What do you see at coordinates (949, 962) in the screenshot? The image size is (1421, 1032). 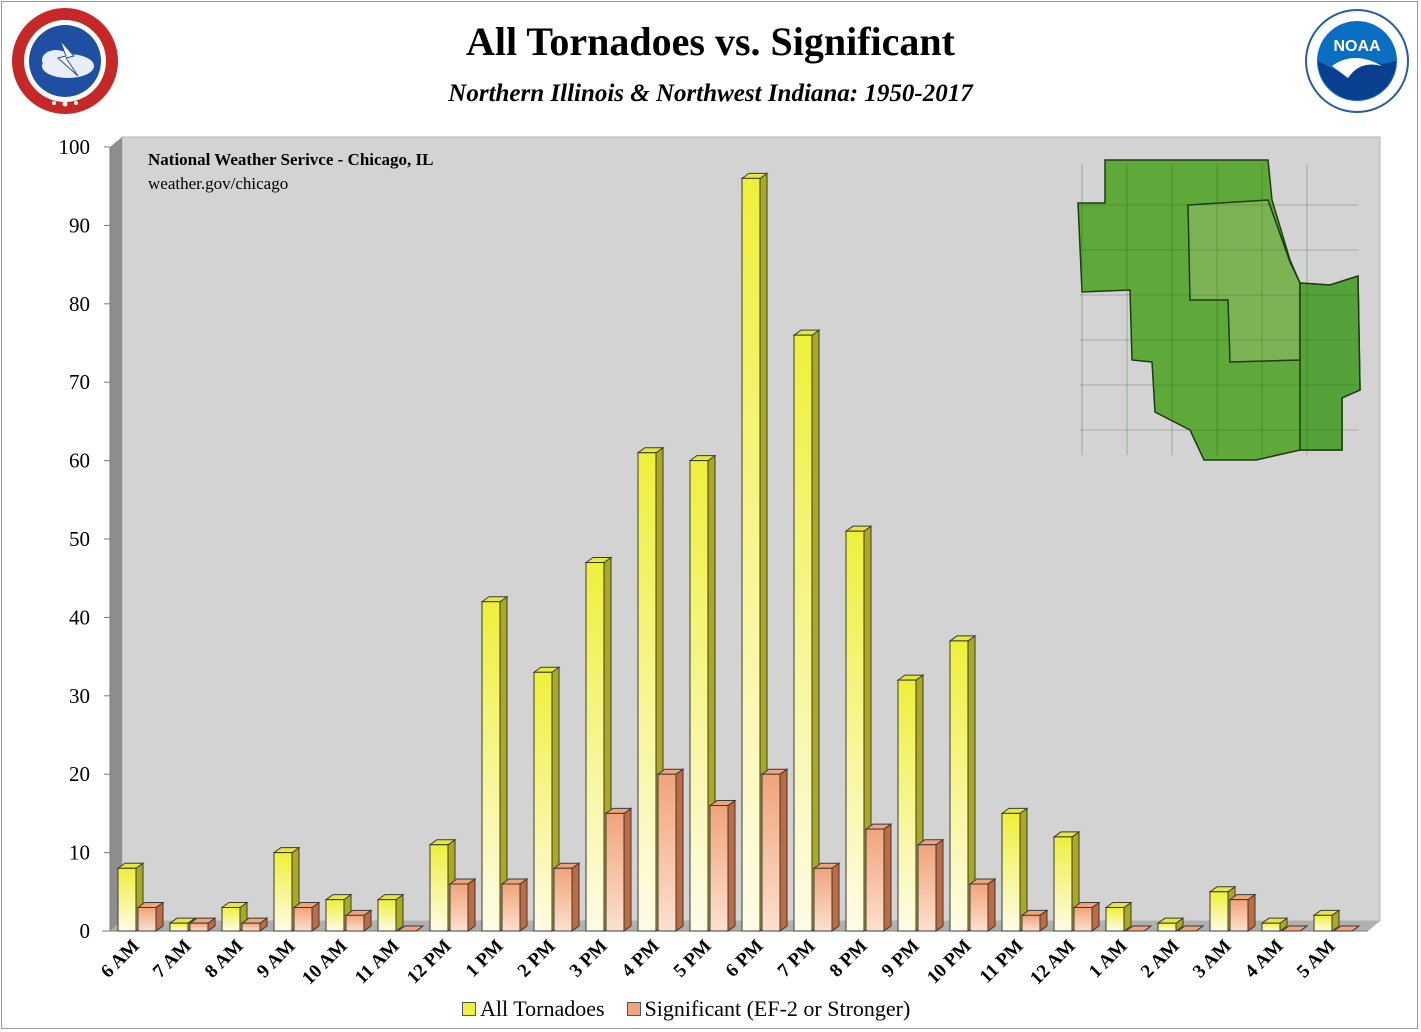 I see `x-tick-label: 10 PM` at bounding box center [949, 962].